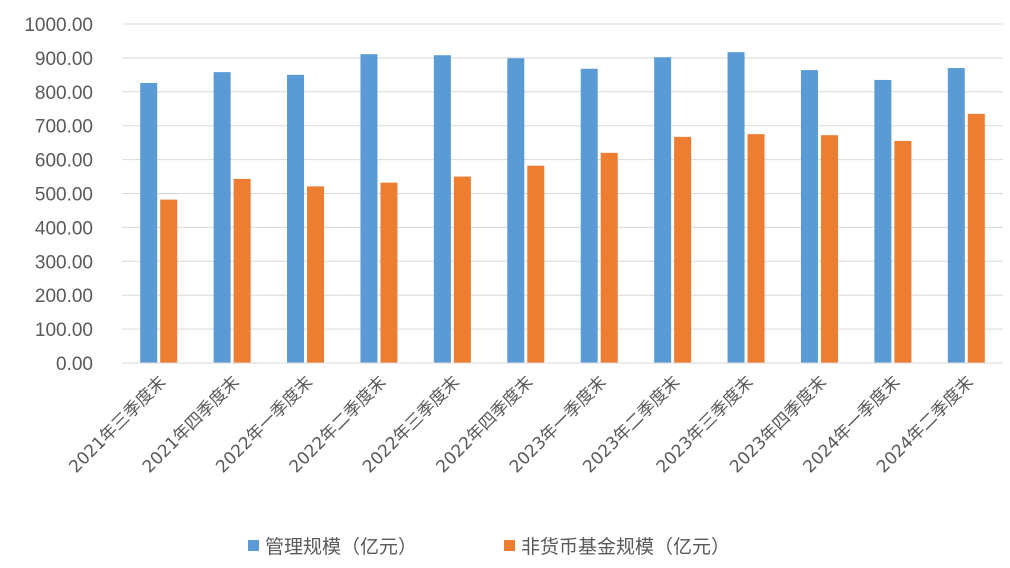  I want to click on y-tick-label: 400.00, so click(64, 228).